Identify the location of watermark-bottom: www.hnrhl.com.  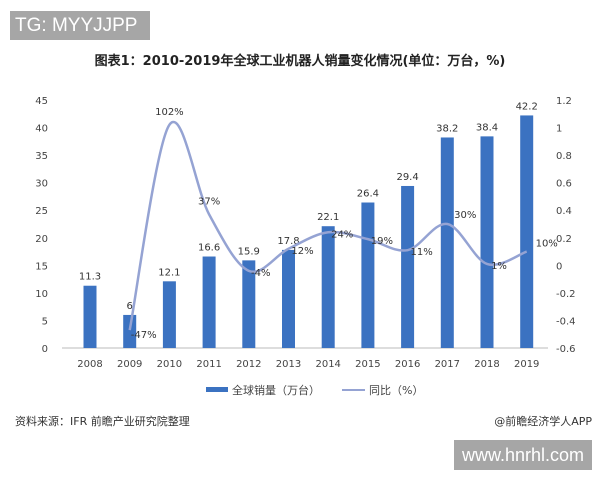
(523, 455).